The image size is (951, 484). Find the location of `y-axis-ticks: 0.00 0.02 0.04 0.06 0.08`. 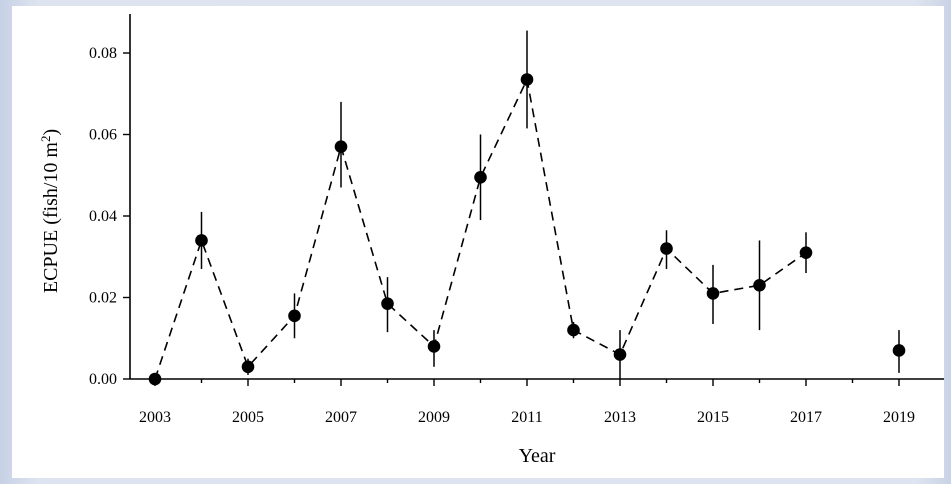

y-axis-ticks: 0.00 0.02 0.04 0.06 0.08 is located at coordinates (109, 216).